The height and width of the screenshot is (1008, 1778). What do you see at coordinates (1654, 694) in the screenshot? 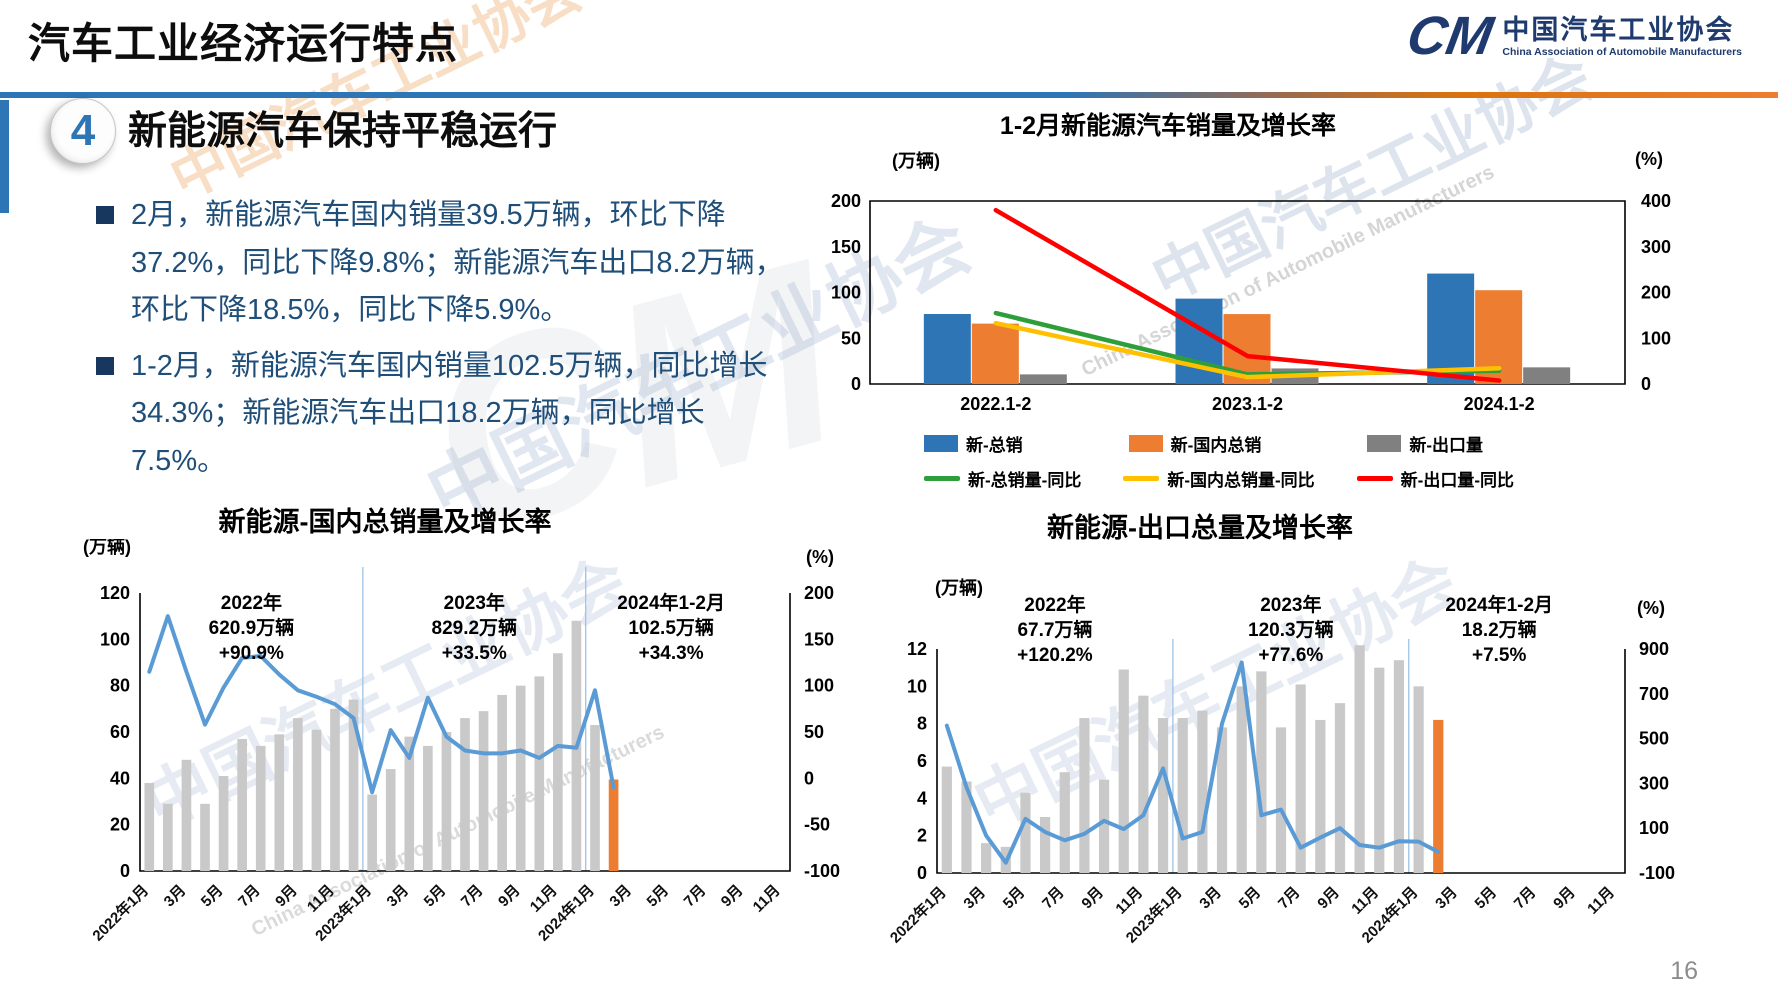
I see `chart-text: 700` at bounding box center [1654, 694].